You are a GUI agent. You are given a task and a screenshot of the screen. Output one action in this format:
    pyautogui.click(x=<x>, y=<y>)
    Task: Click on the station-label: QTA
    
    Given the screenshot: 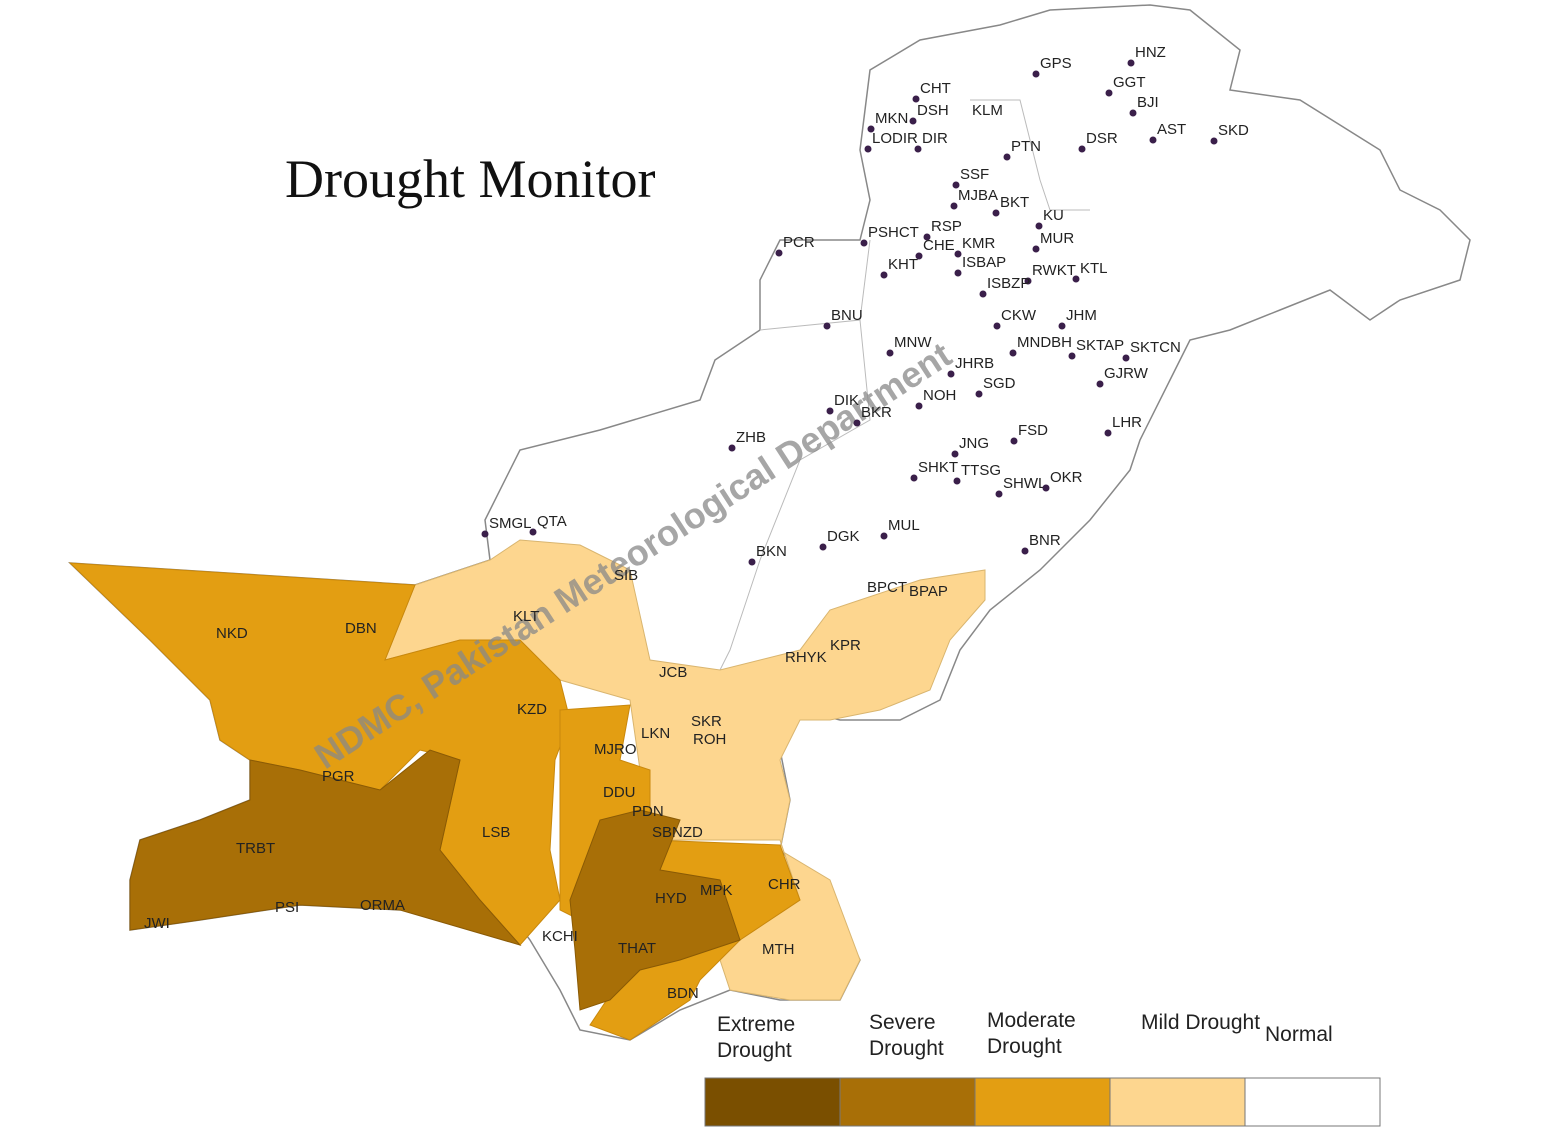 What is the action you would take?
    pyautogui.click(x=552, y=521)
    